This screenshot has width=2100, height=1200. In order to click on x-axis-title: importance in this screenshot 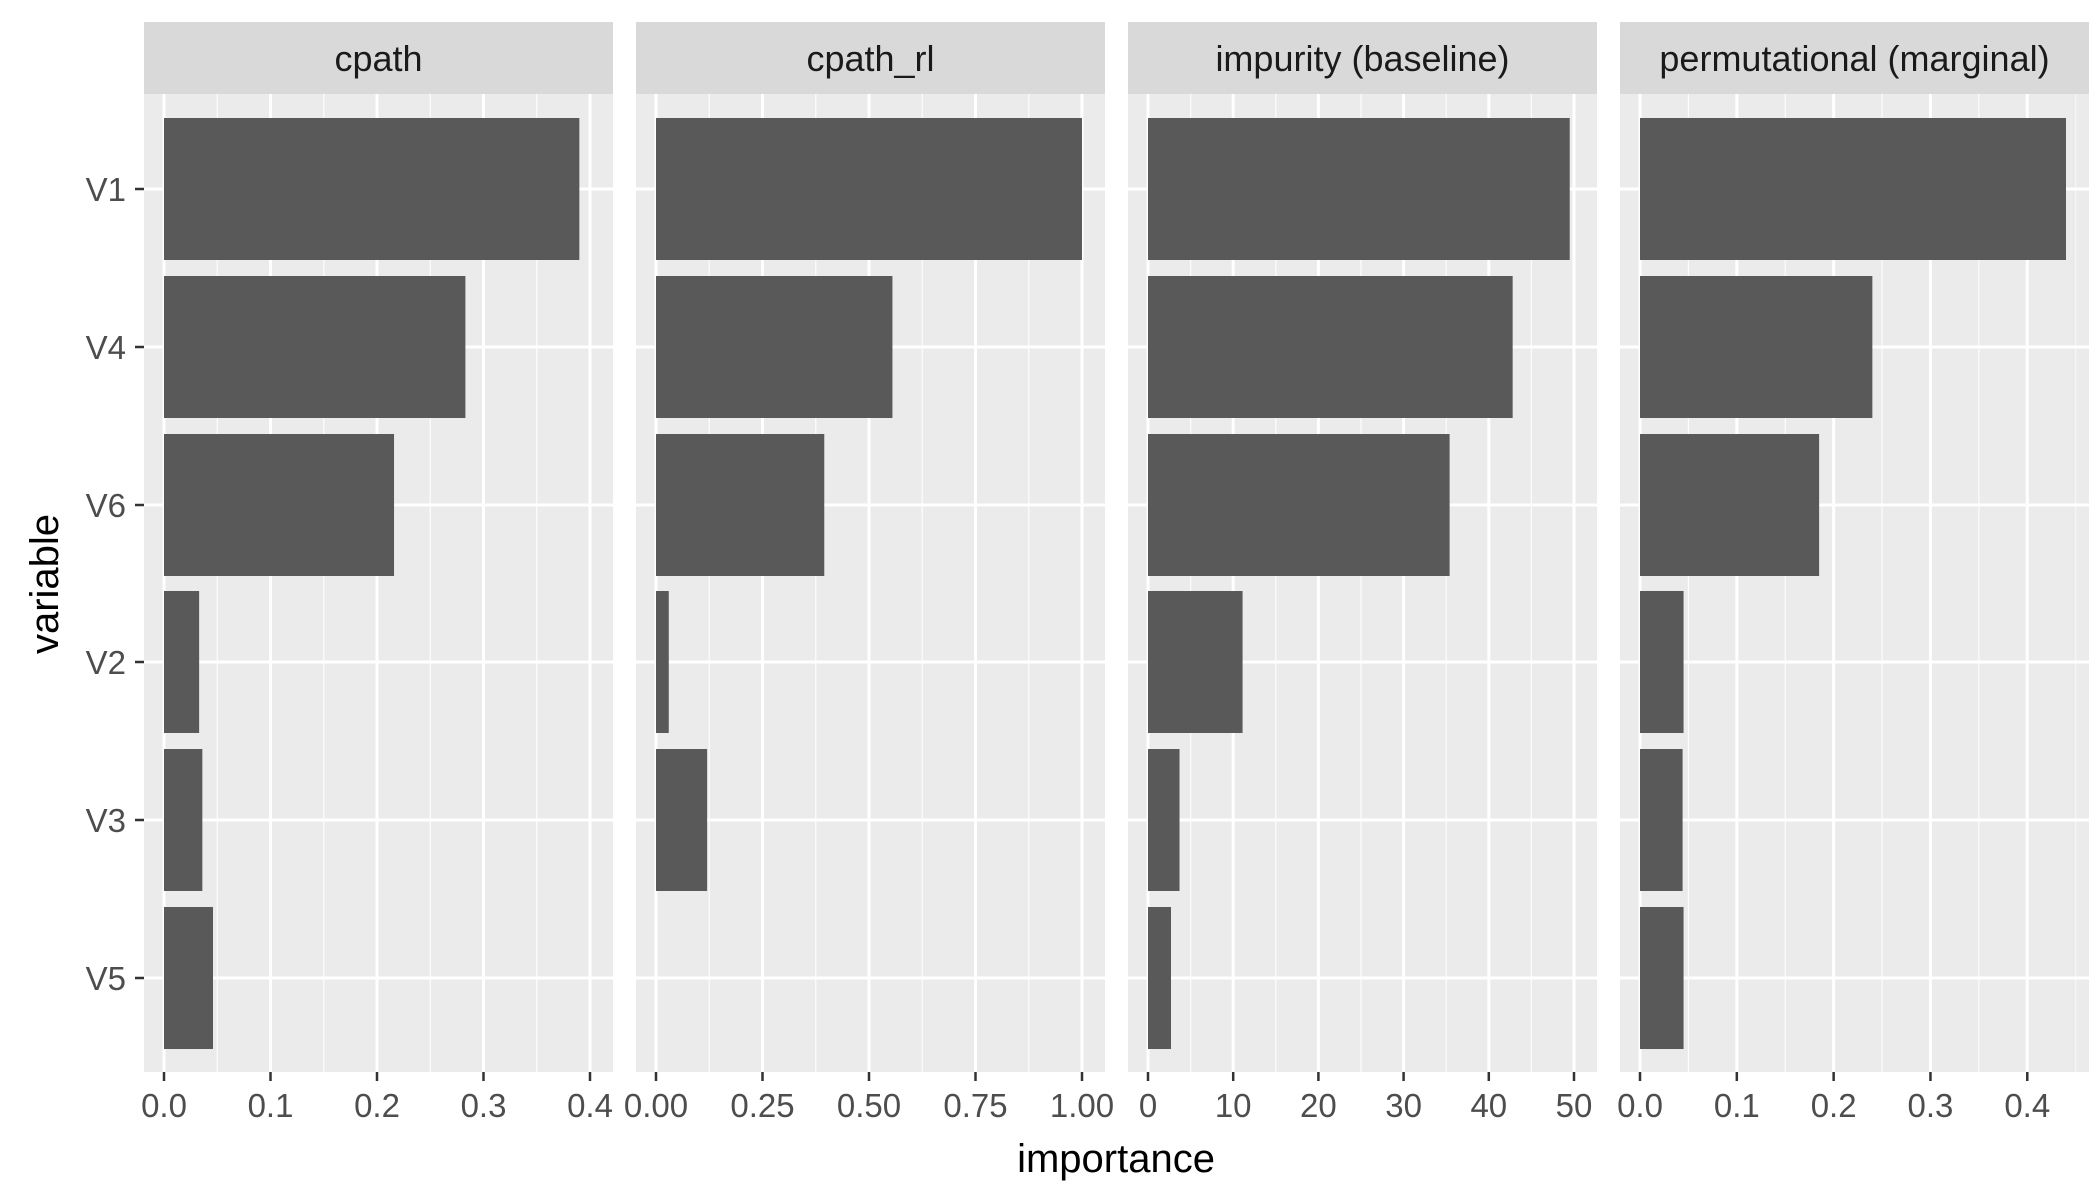, I will do `click(1116, 1159)`.